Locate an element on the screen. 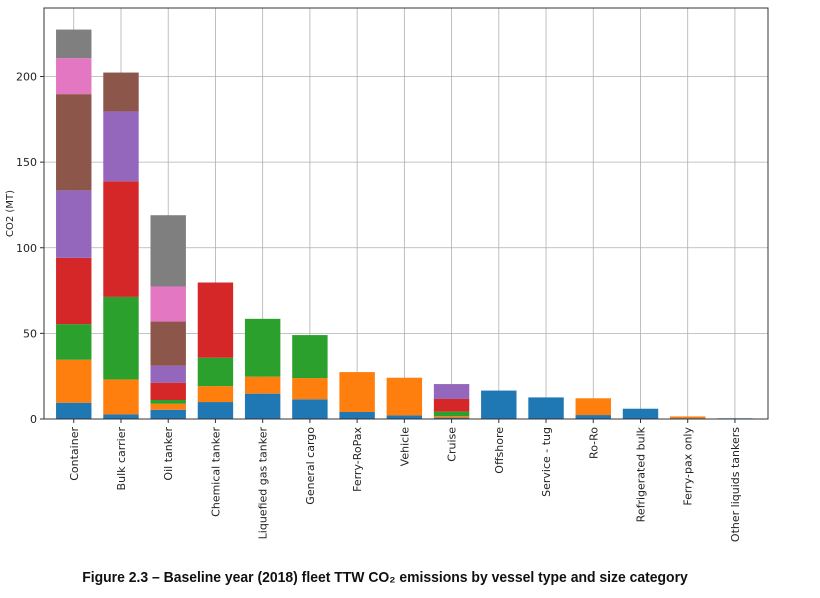  x-tick-label: Ferry-pax only is located at coordinates (688, 466).